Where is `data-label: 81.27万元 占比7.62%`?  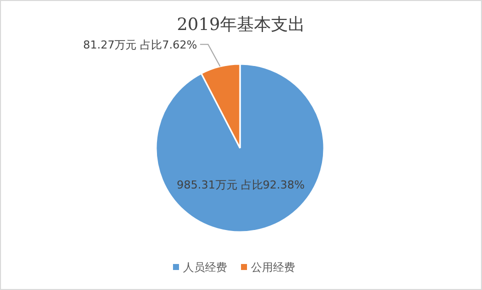
data-label: 81.27万元 占比7.62% is located at coordinates (140, 45).